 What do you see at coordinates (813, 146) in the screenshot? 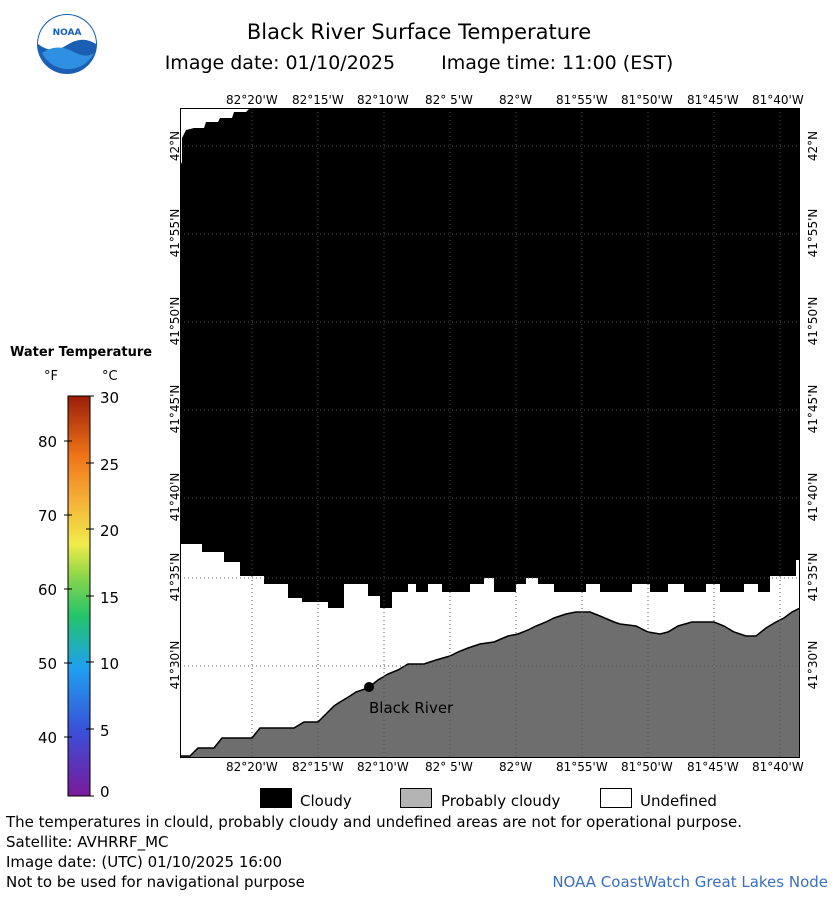
I see `lat-tick-right: 42°N` at bounding box center [813, 146].